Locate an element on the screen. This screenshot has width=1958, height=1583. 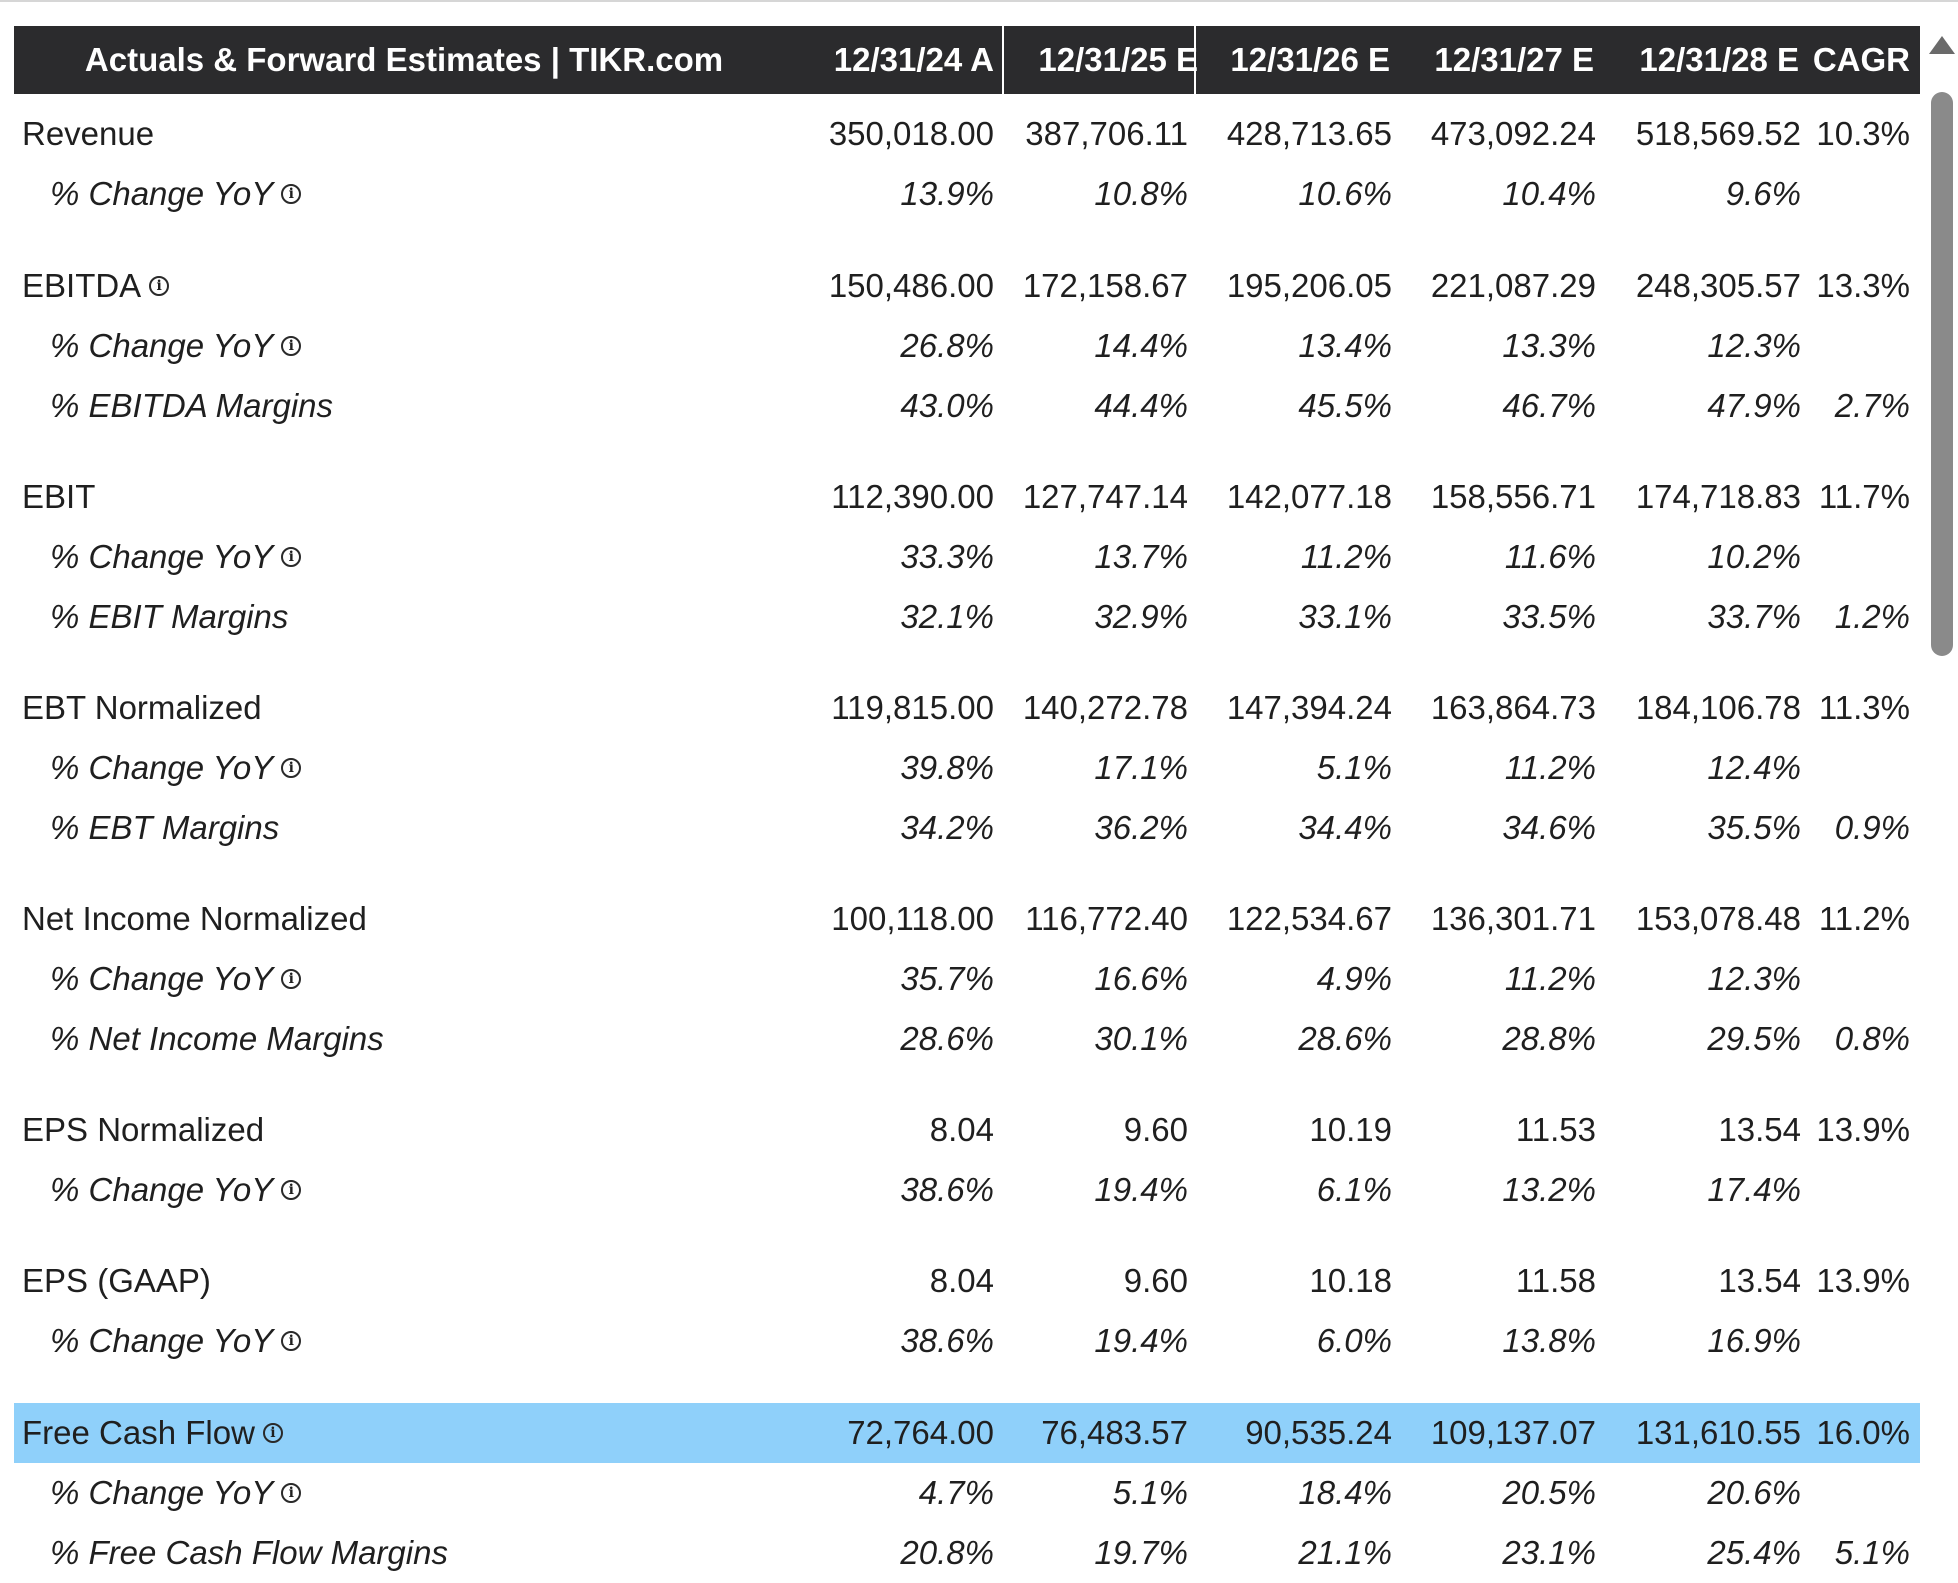
column-header-2025: 12/31/25 E is located at coordinates (1118, 59).